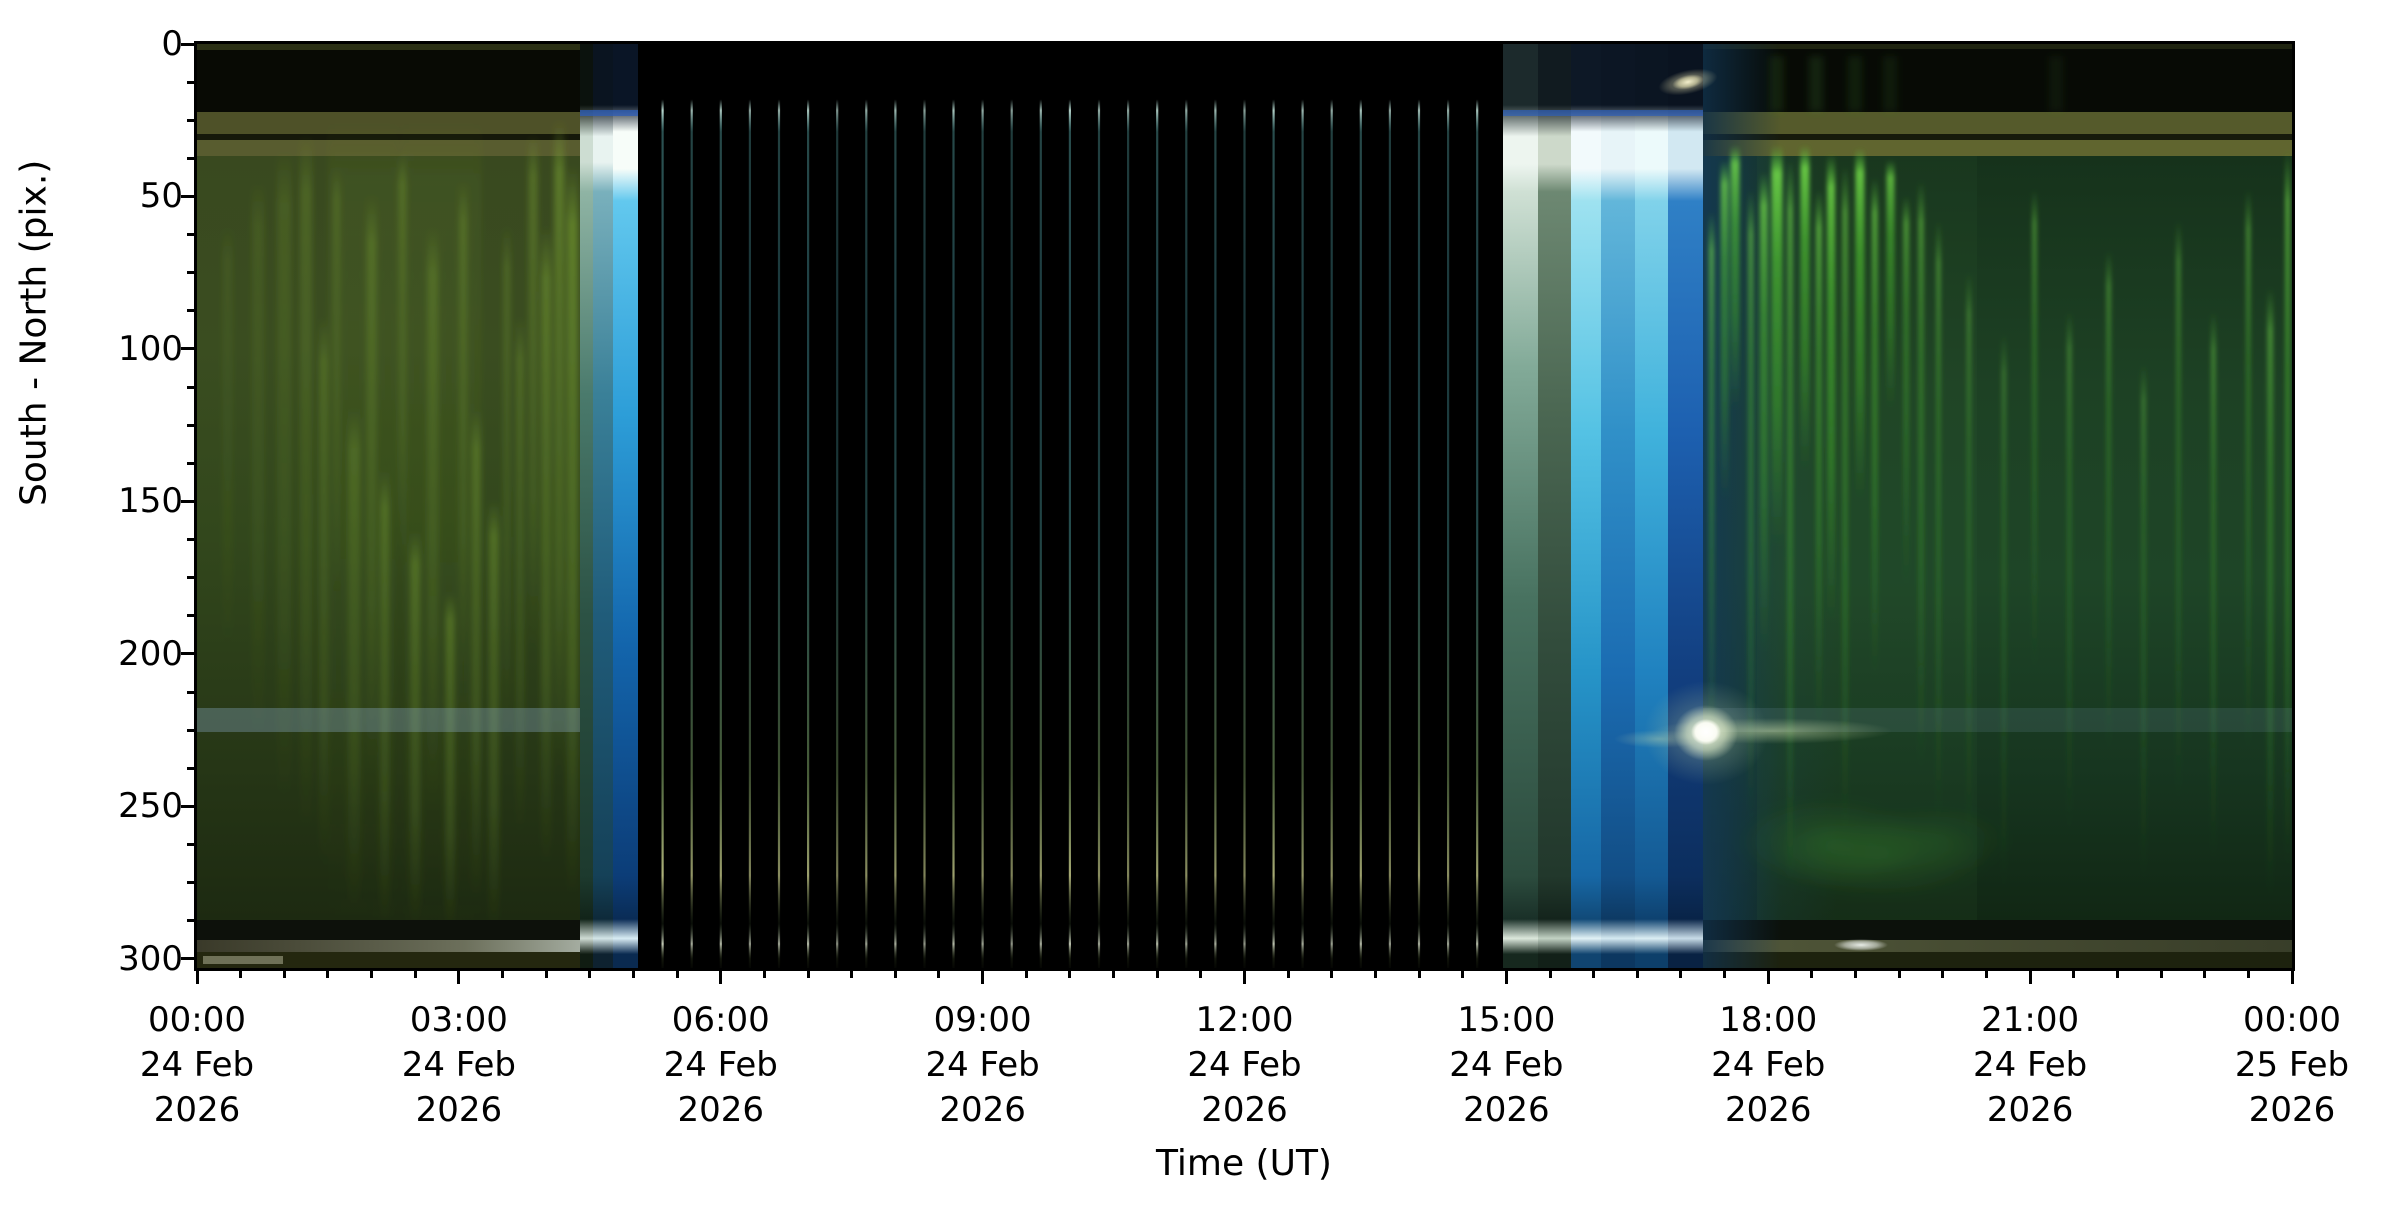 This screenshot has height=1227, width=2389. What do you see at coordinates (197, 1065) in the screenshot?
I see `x-tick-label: 00:00 24 Feb 2026` at bounding box center [197, 1065].